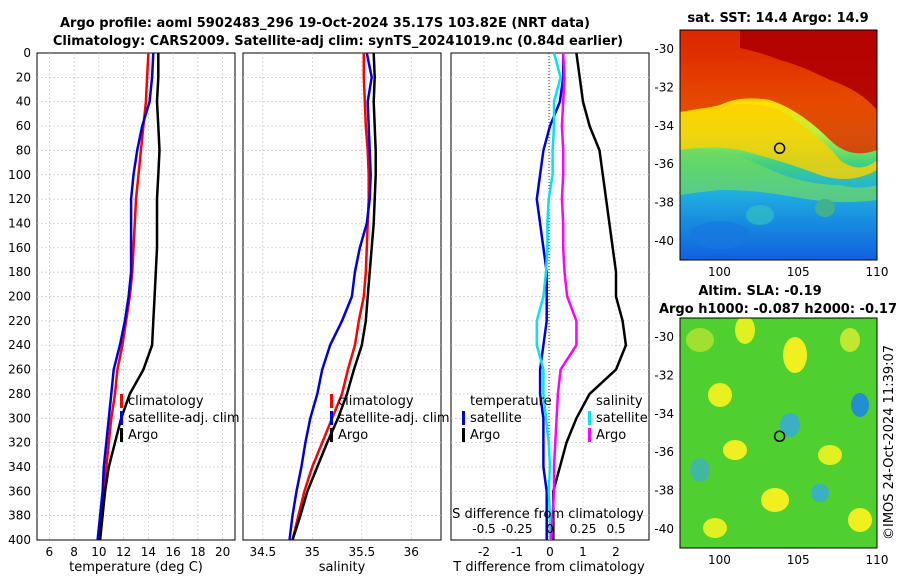 This screenshot has height=580, width=900. What do you see at coordinates (19, 297) in the screenshot?
I see `y-tick-label: 200` at bounding box center [19, 297].